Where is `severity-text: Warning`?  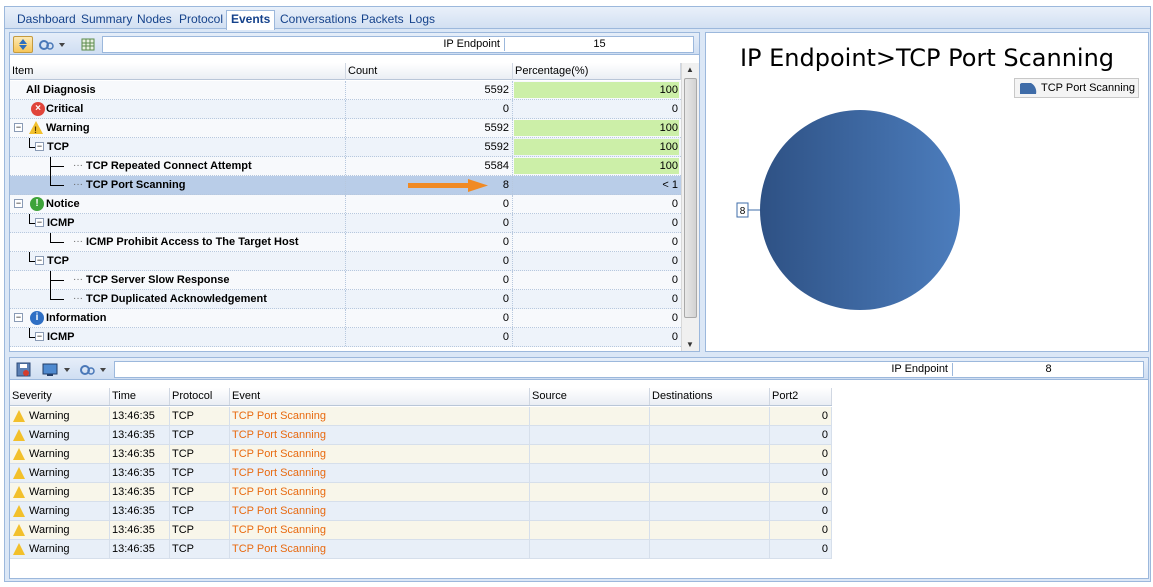 severity-text: Warning is located at coordinates (49, 549).